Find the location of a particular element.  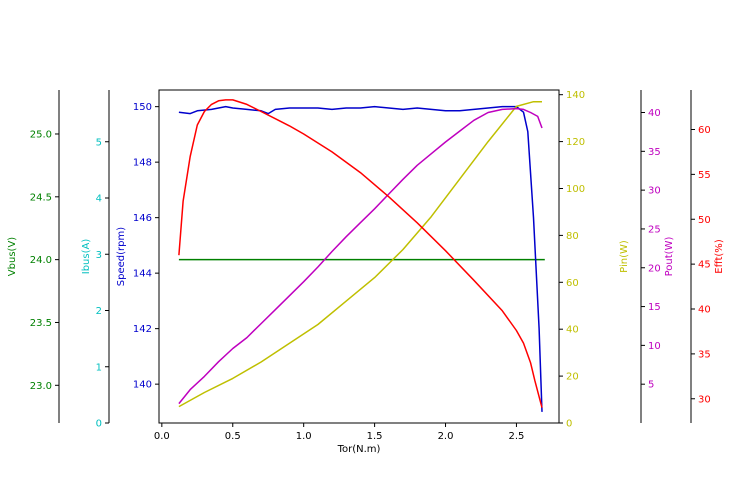

eff-tick-label: 60 is located at coordinates (704, 130).